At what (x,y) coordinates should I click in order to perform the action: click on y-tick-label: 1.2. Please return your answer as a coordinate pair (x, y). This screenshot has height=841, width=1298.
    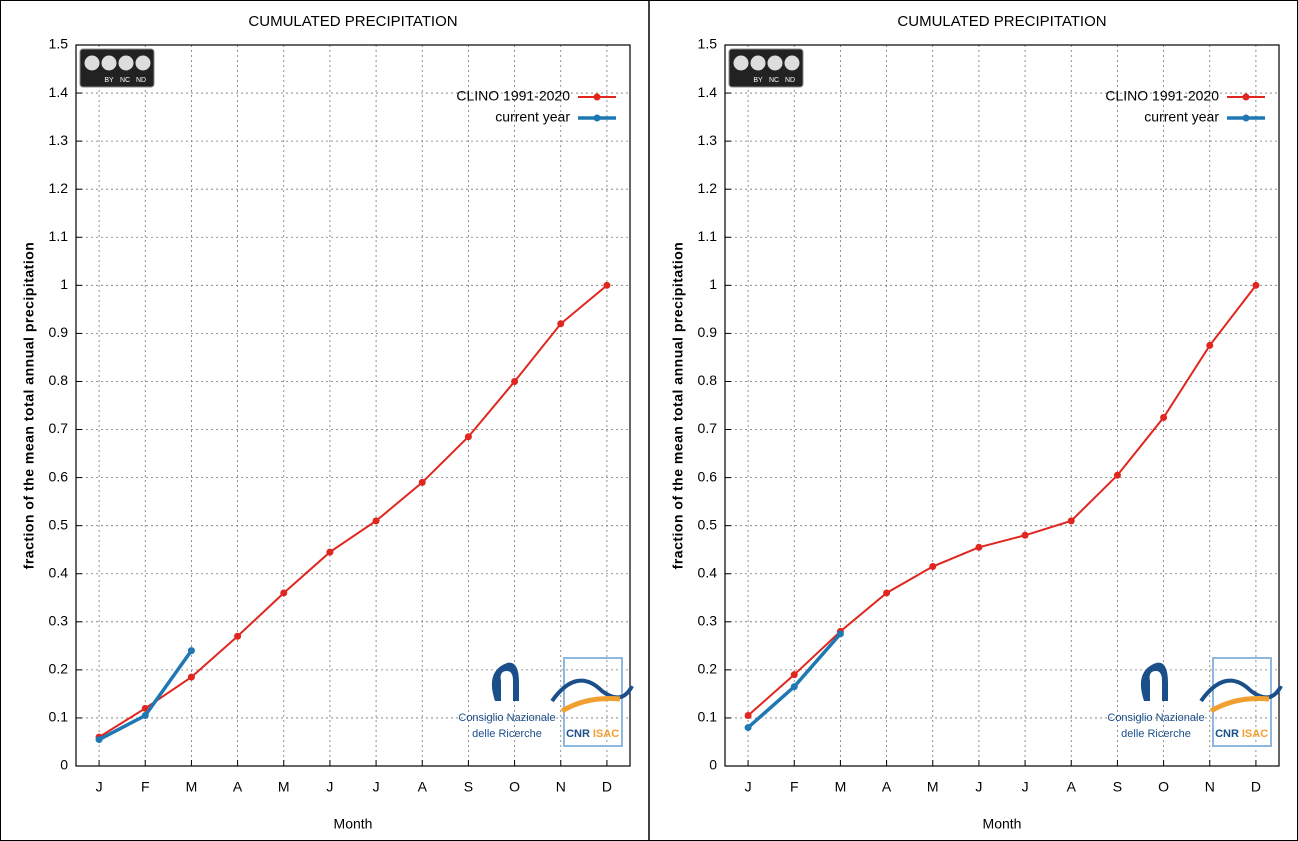
    Looking at the image, I should click on (708, 188).